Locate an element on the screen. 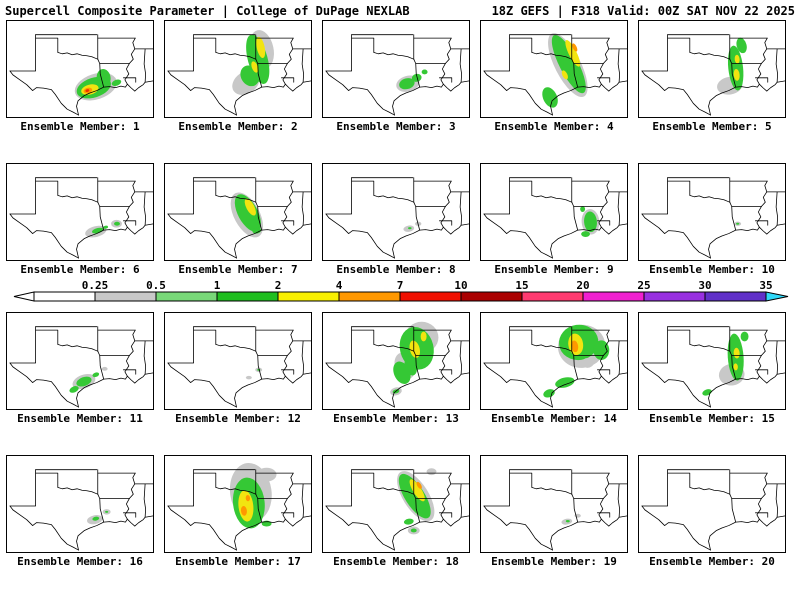  ensemble-panel: Ensemble Member: 13 is located at coordinates (396, 368).